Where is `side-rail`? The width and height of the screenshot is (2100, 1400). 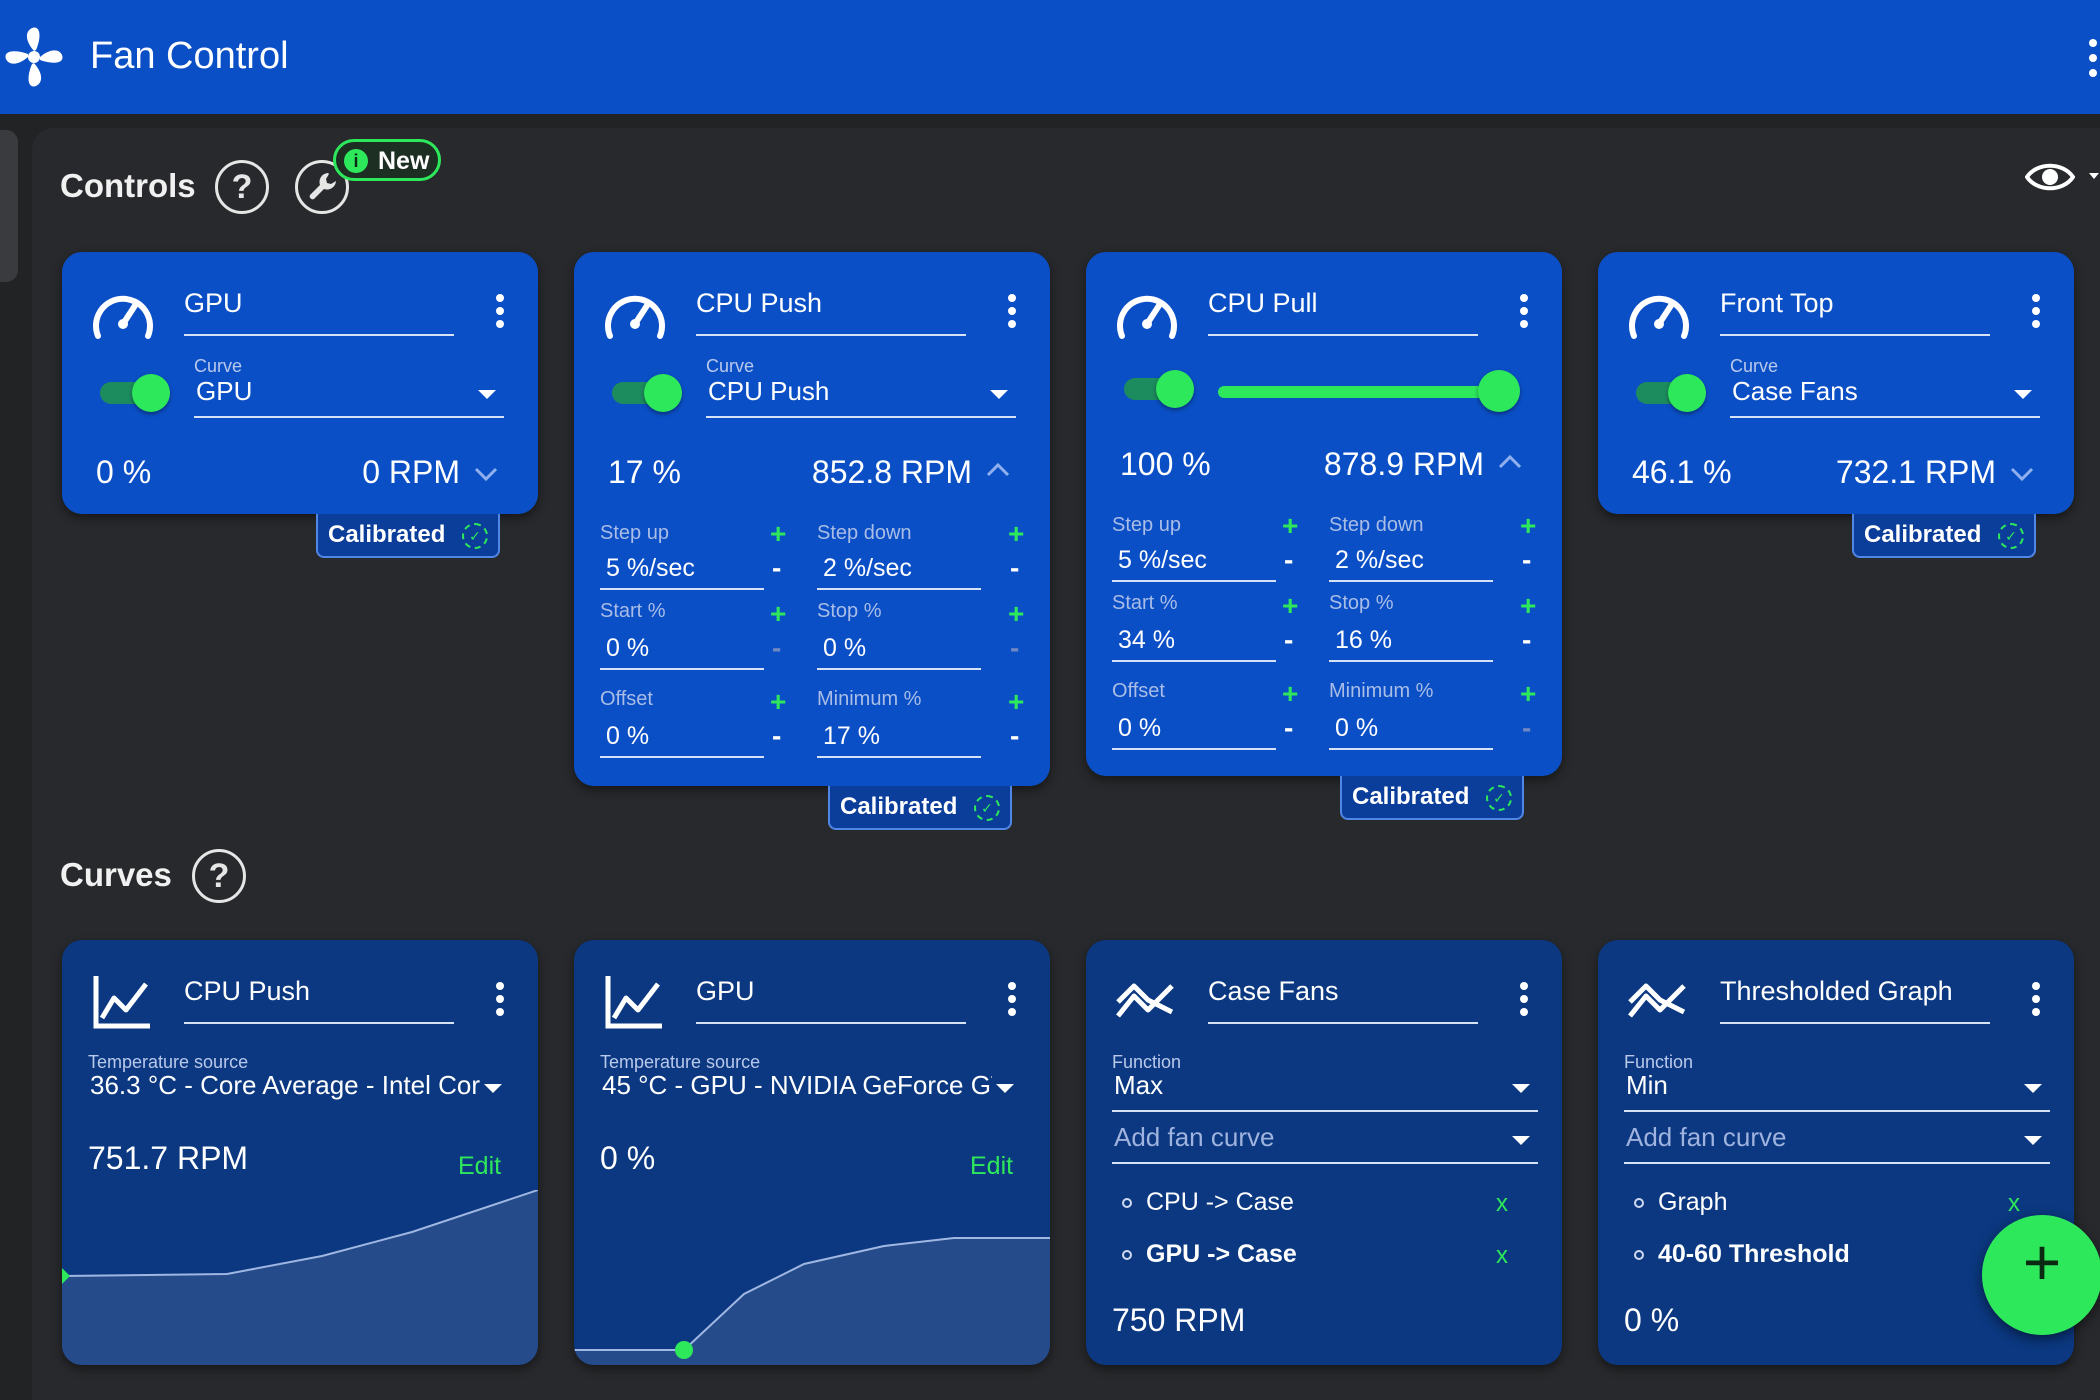
side-rail is located at coordinates (9, 206).